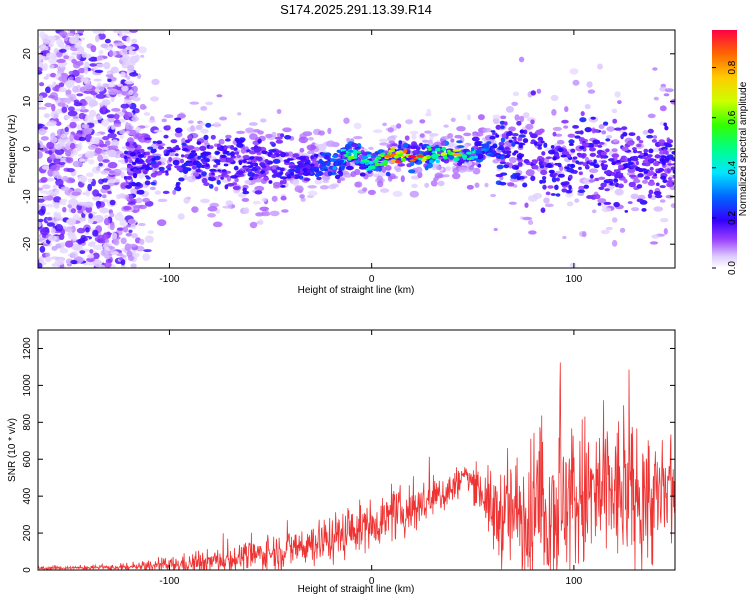 The height and width of the screenshot is (600, 750). I want to click on colorbar-tick-label: 0.8, so click(732, 67).